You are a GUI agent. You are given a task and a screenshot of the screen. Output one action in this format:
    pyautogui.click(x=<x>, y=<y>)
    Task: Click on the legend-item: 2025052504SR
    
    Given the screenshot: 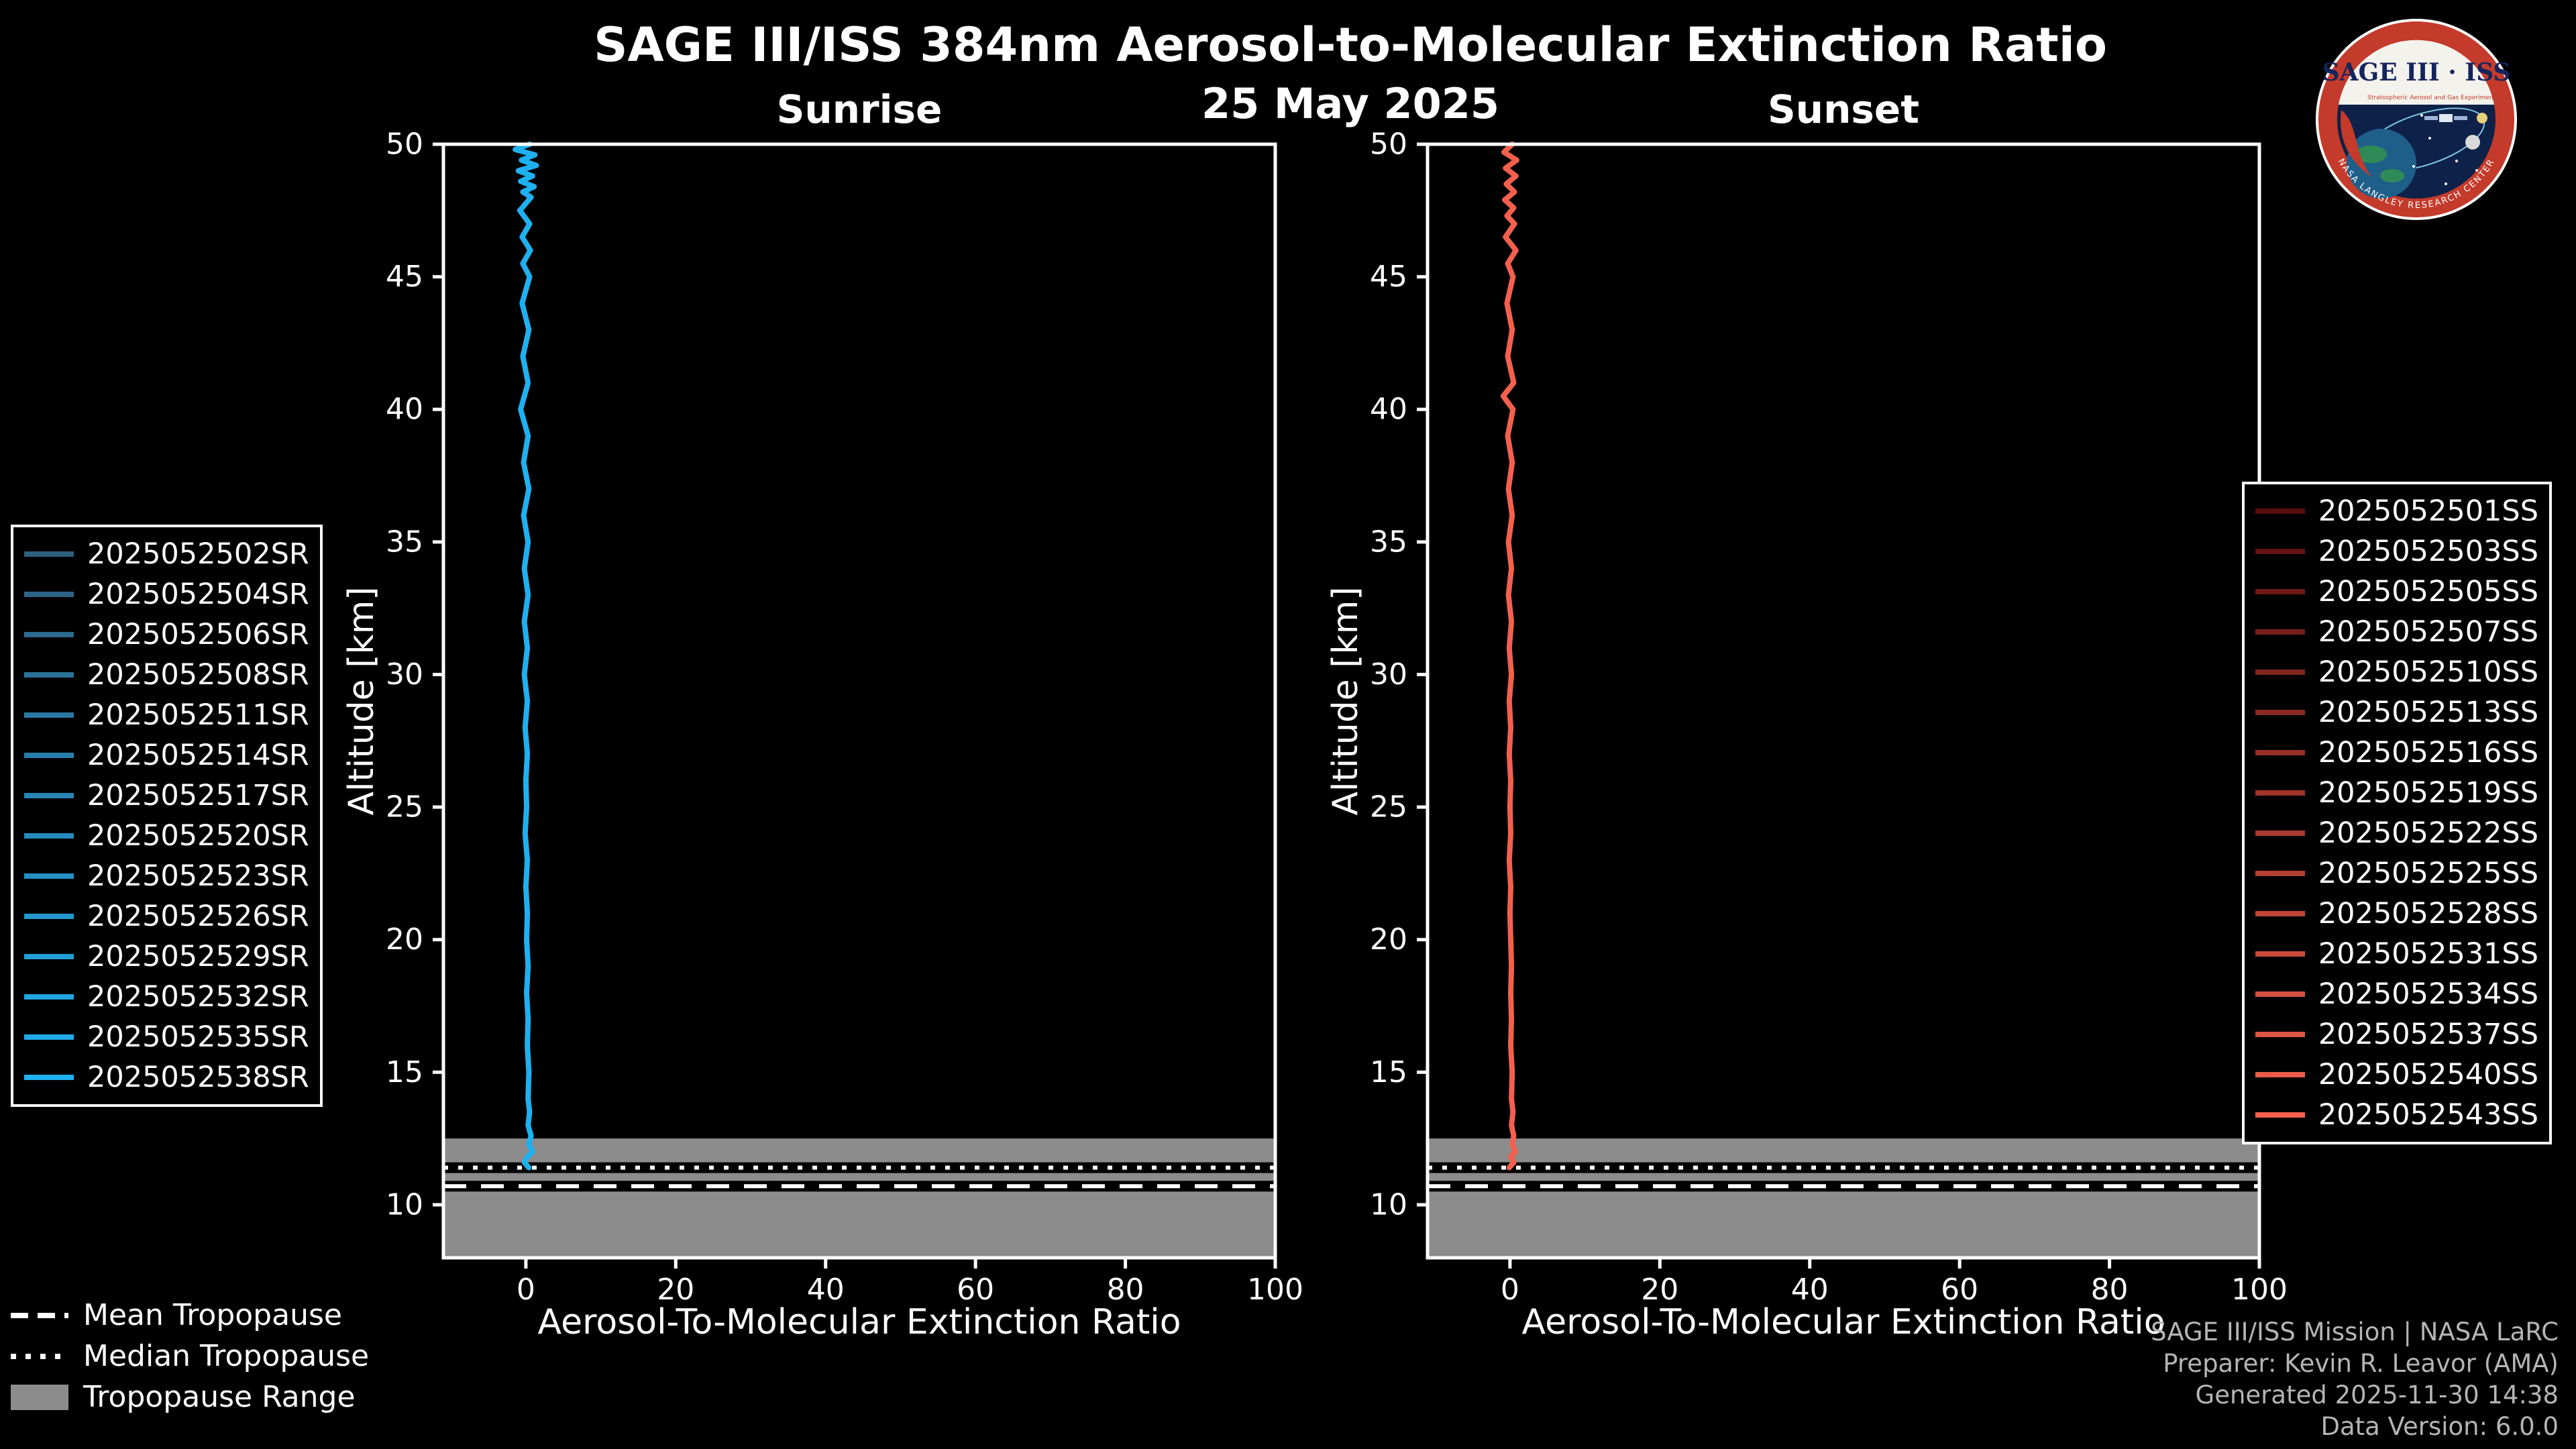 What is the action you would take?
    pyautogui.click(x=166, y=594)
    